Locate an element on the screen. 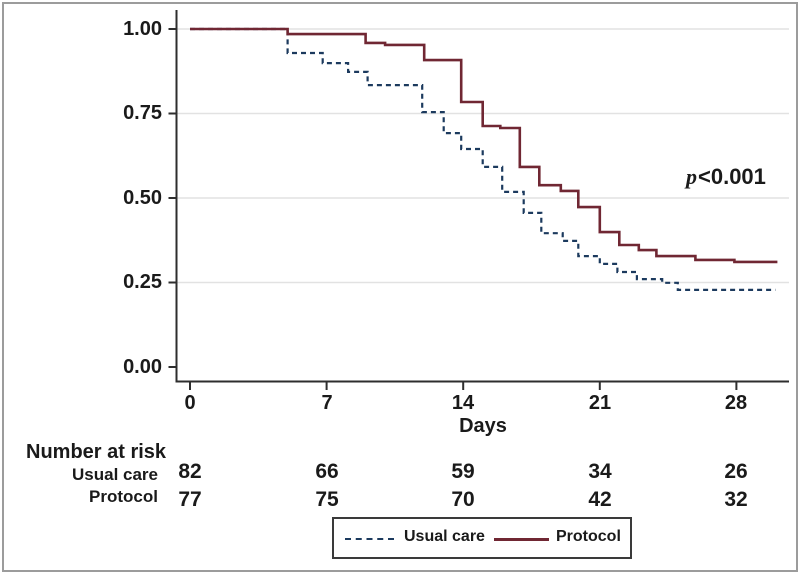 The image size is (800, 574). risk-table-title: Number at risk is located at coordinates (96, 452).